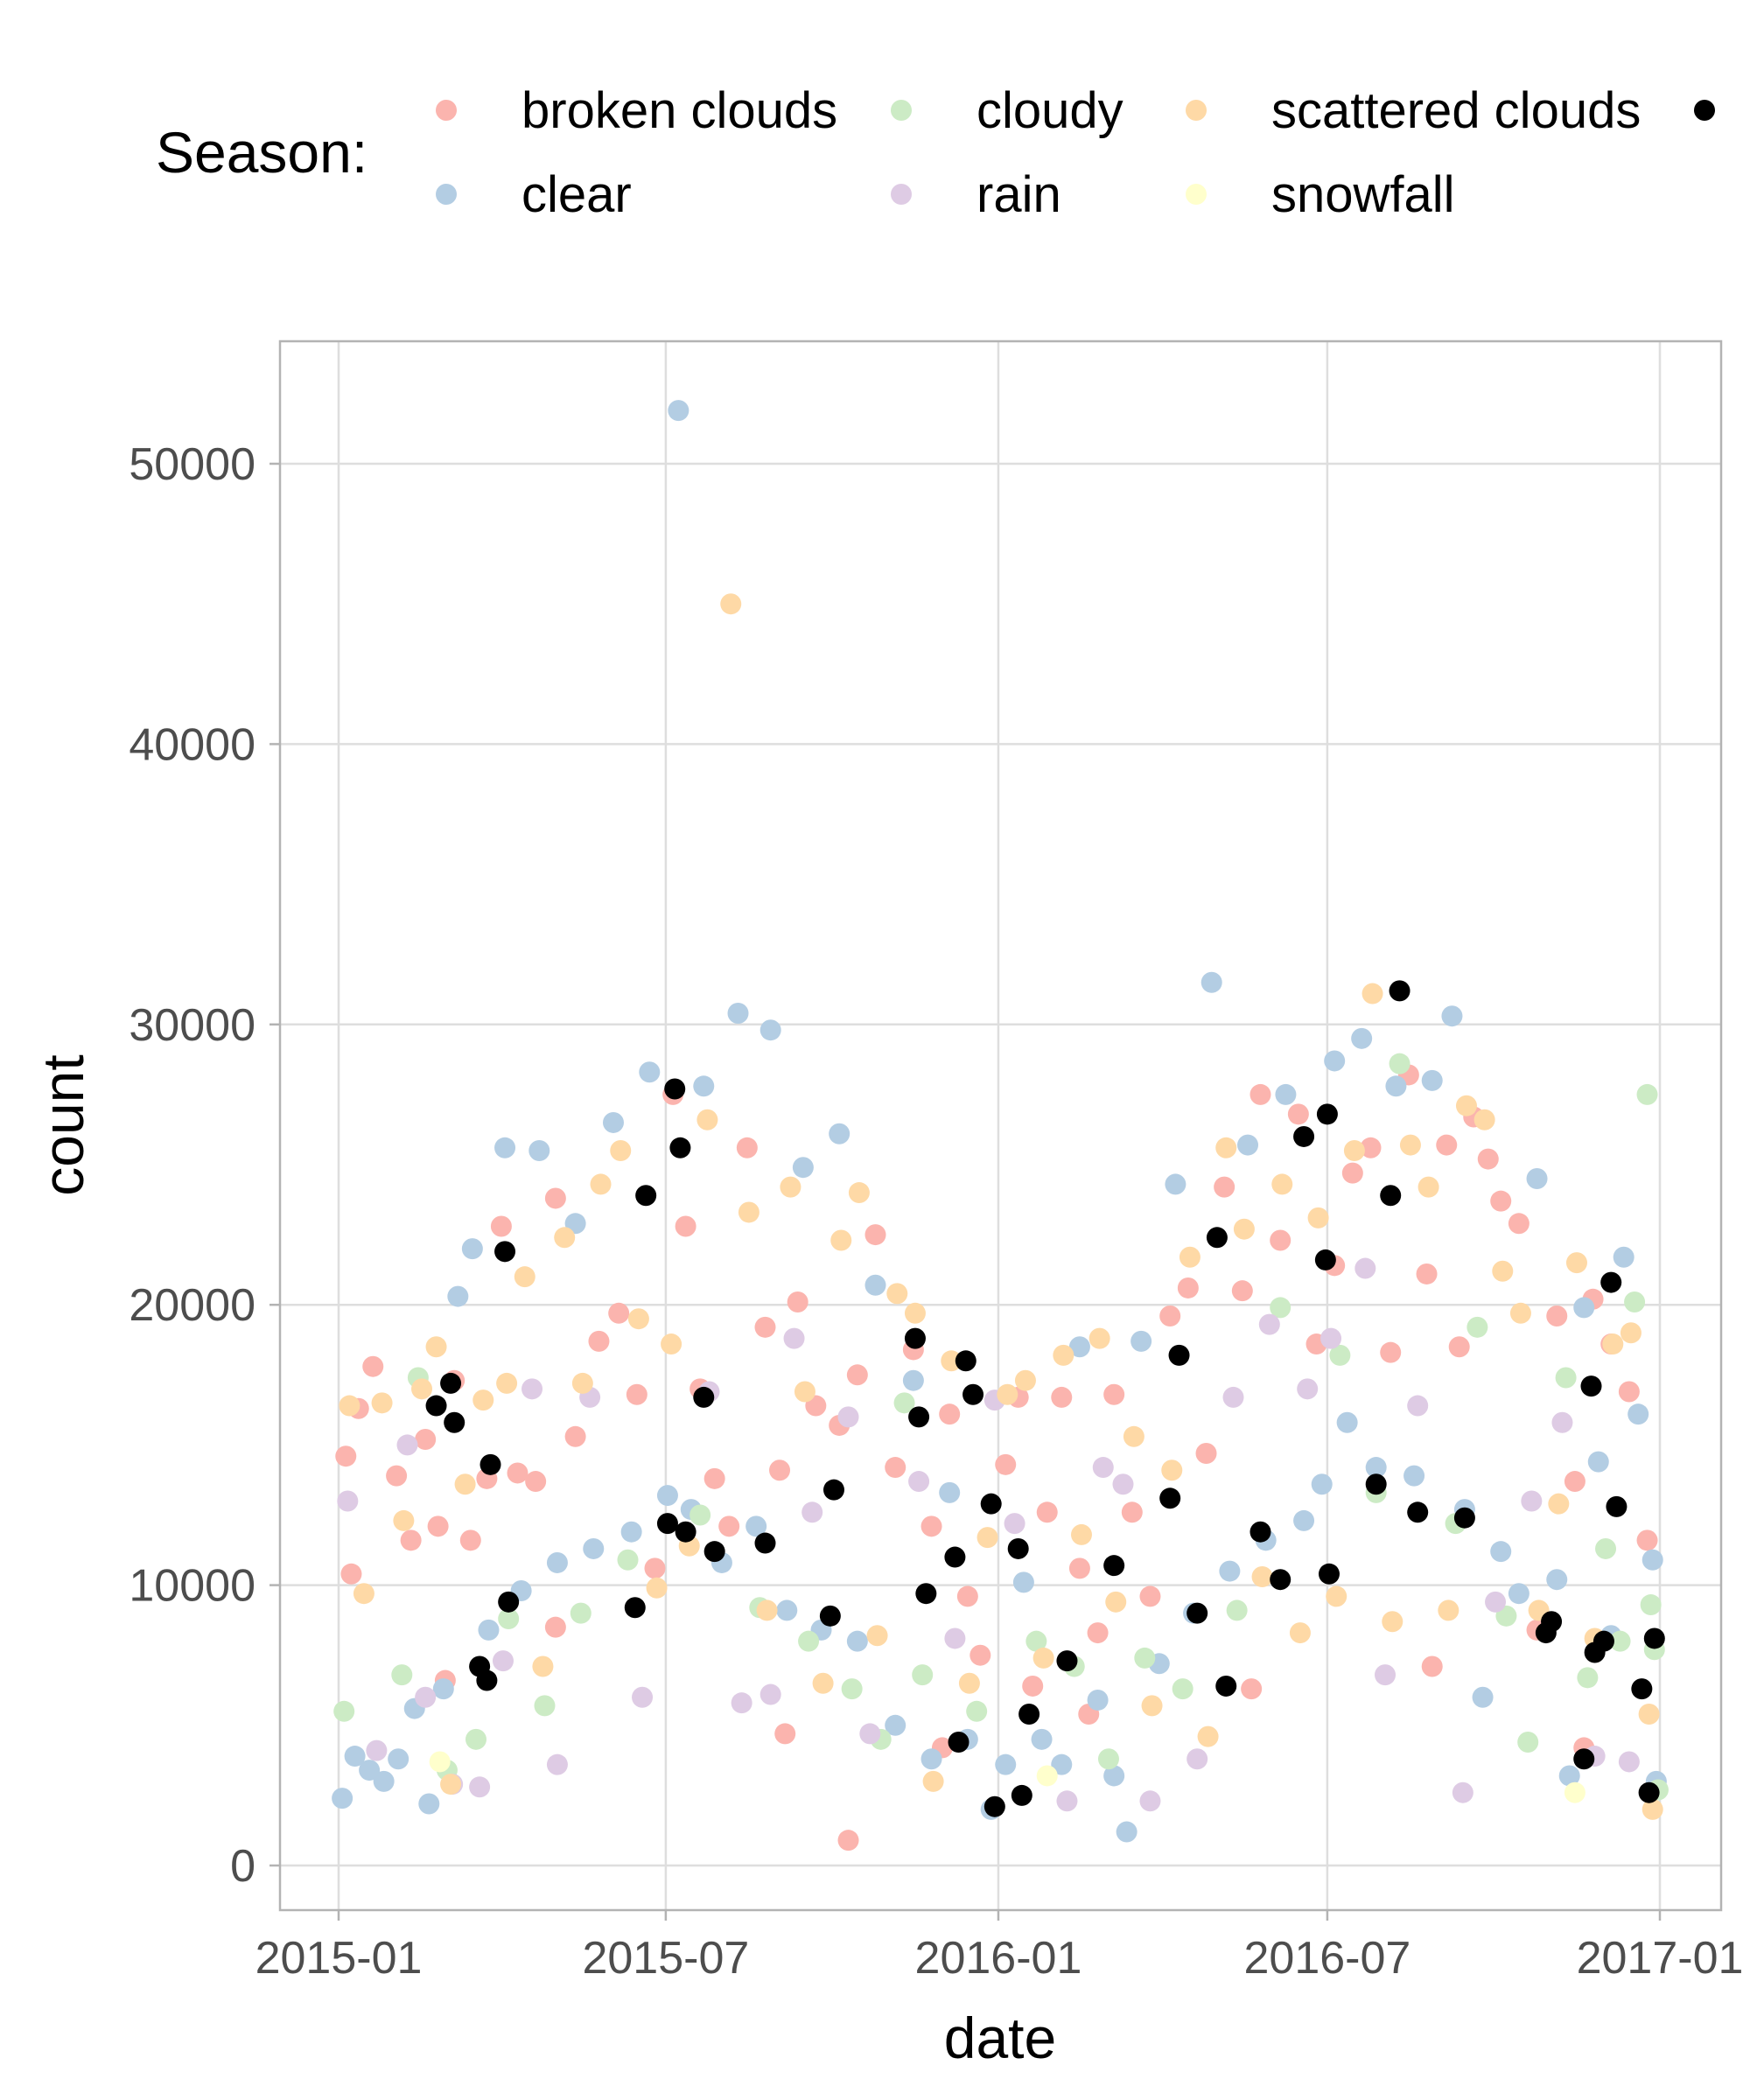 This screenshot has height=2100, width=1750. I want to click on series-snowfall, so click(1007, 1777).